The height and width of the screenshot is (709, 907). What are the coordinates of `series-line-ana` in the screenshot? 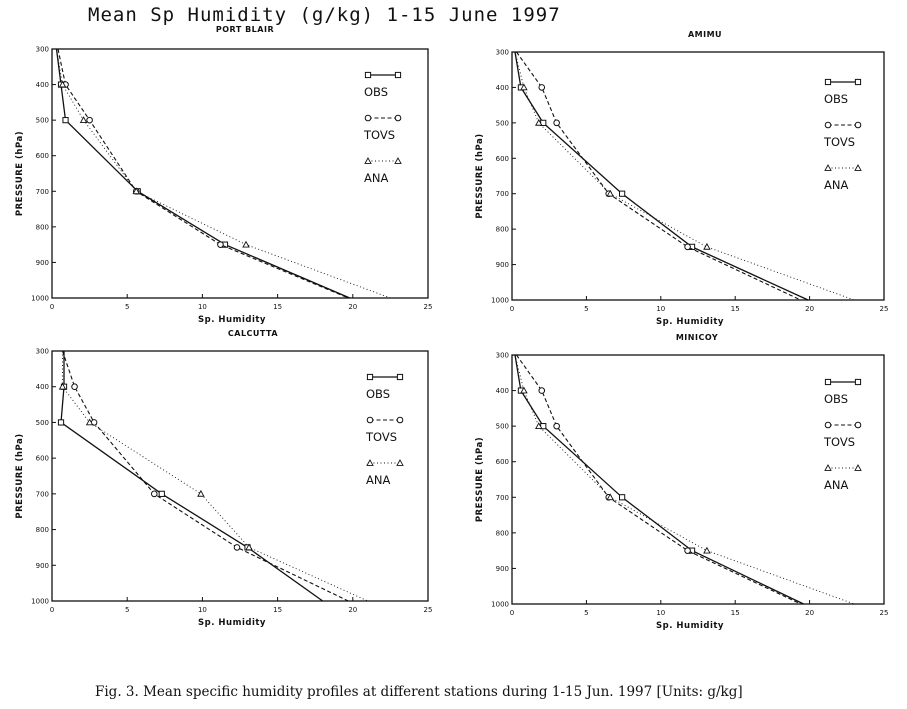 It's located at (684, 176).